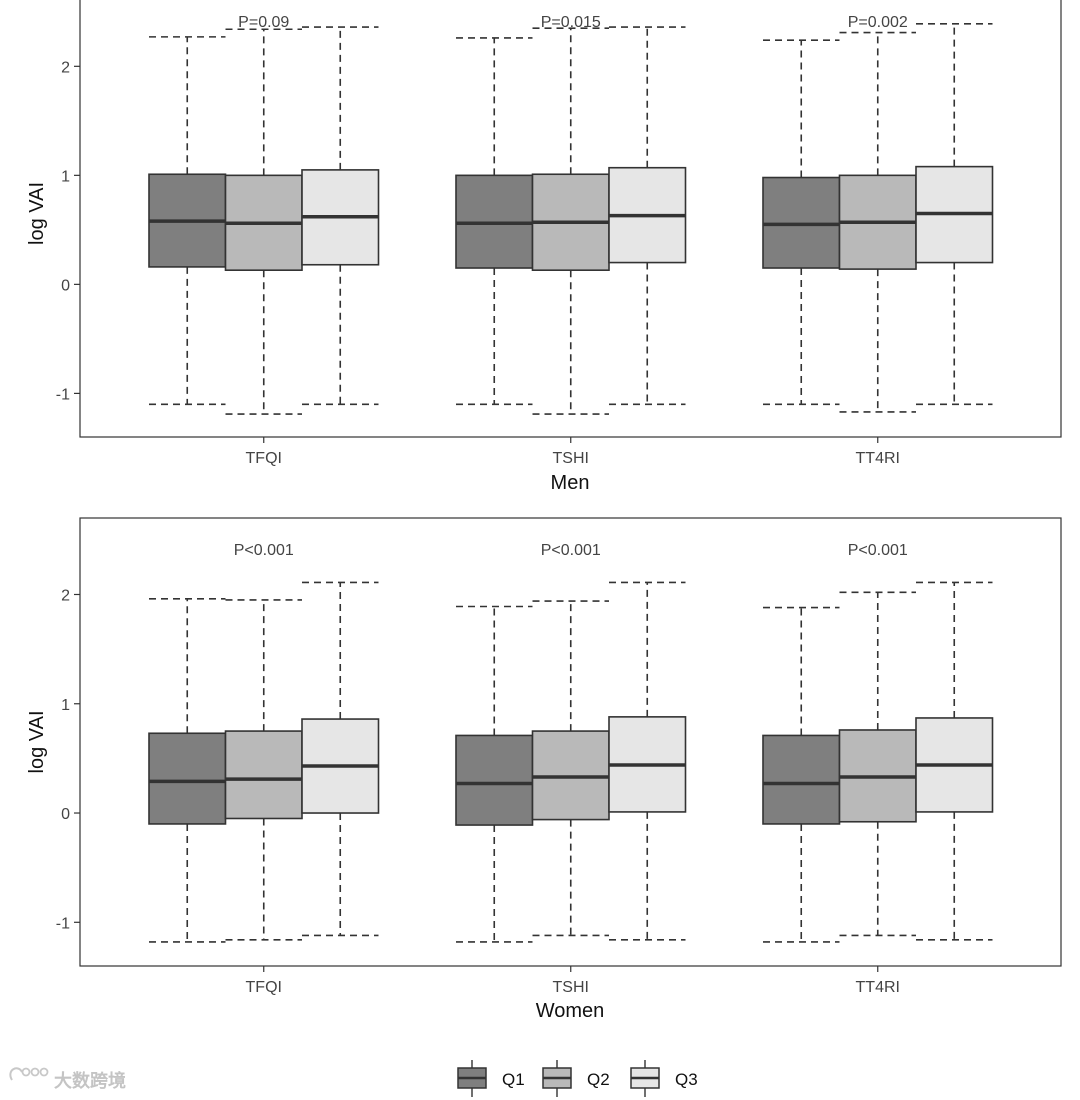 This screenshot has width=1080, height=1100. What do you see at coordinates (513, 1079) in the screenshot?
I see `legend-label: Q1` at bounding box center [513, 1079].